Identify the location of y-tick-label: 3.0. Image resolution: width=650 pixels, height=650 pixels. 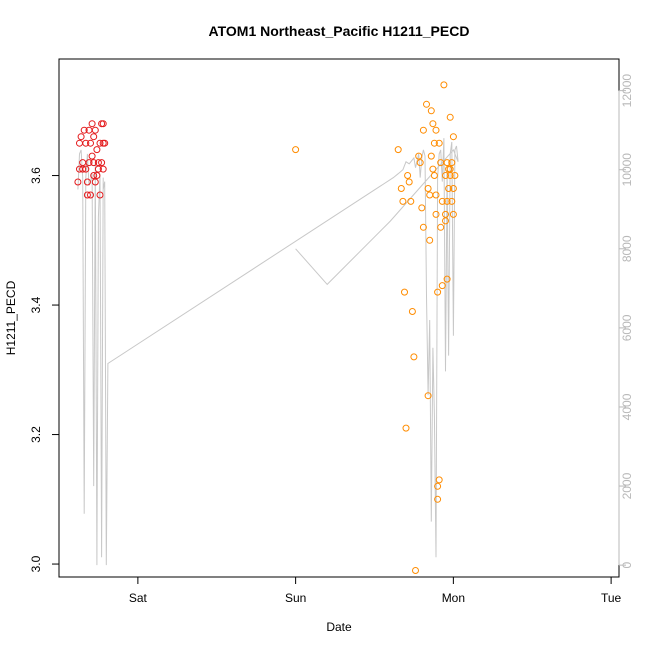
(36, 563).